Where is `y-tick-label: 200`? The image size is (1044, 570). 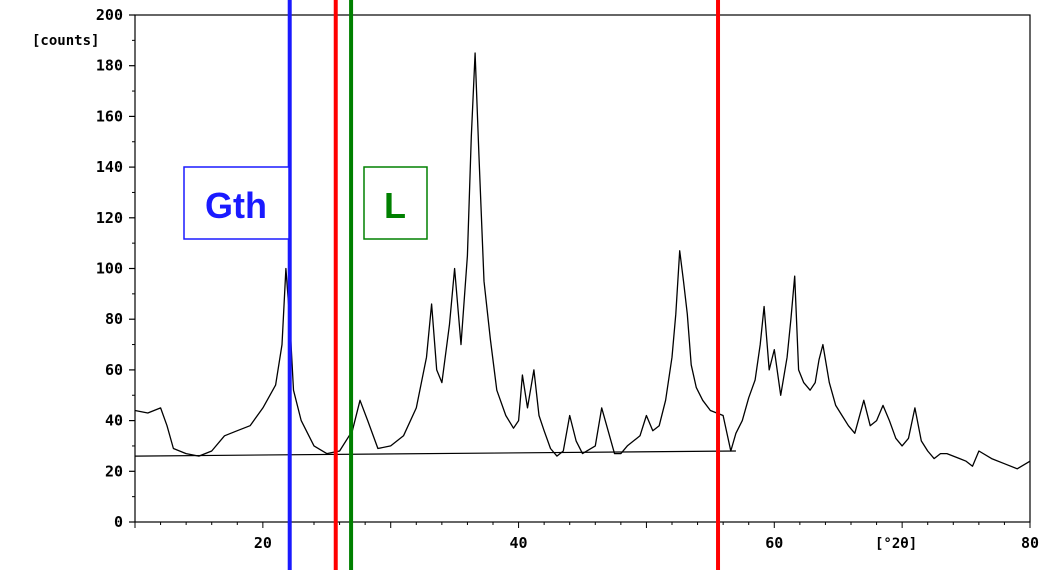
y-tick-label: 200 is located at coordinates (109, 15).